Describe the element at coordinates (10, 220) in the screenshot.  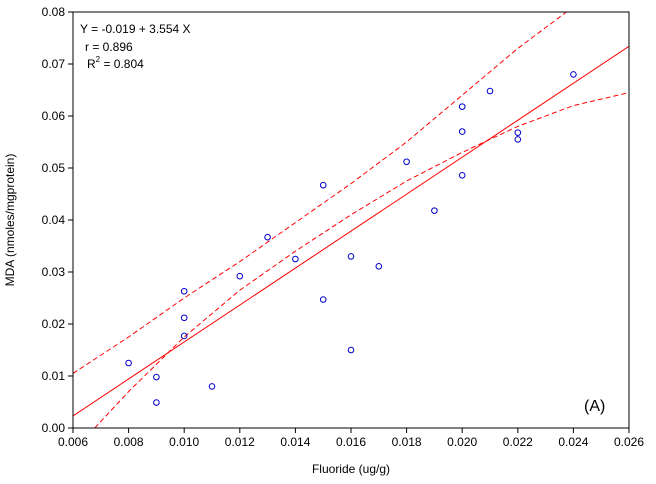
I see `y-axis-title: MDA (nmoles/mgprotein)` at that location.